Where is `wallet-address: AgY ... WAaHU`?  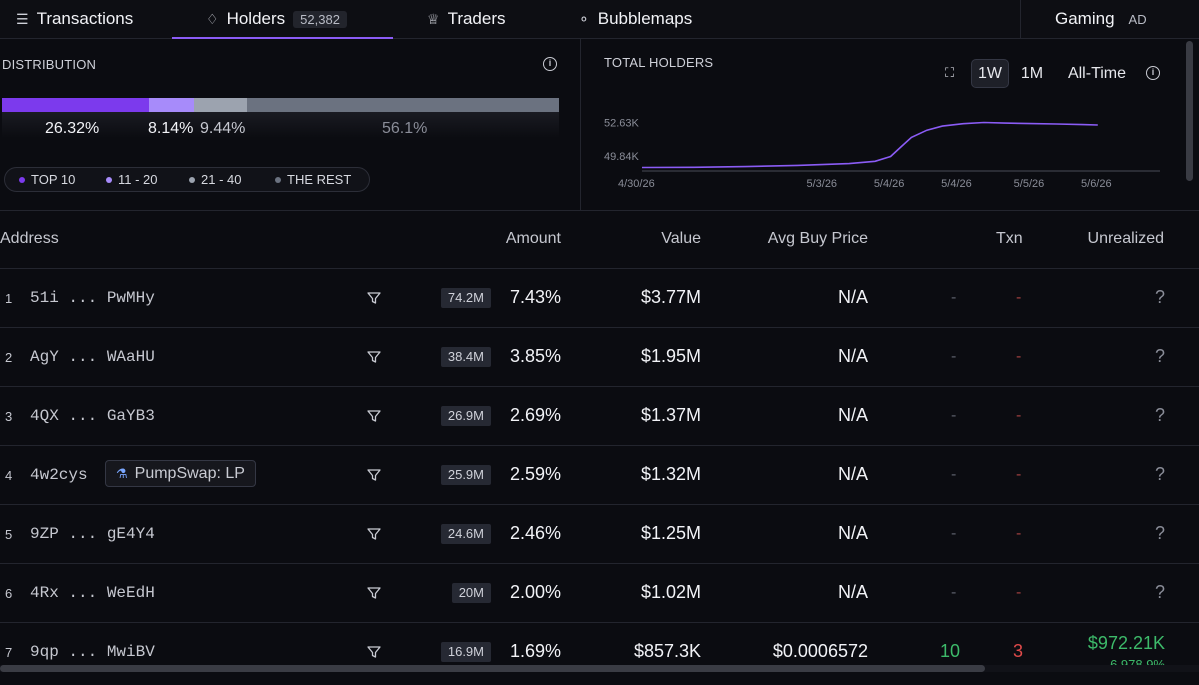 wallet-address: AgY ... WAaHU is located at coordinates (92, 357).